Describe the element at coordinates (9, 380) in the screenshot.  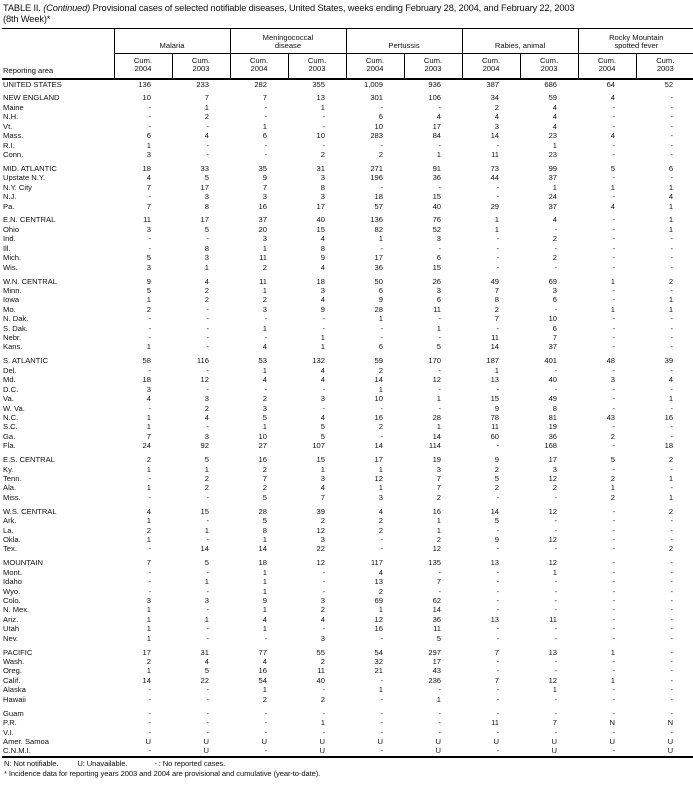
I see `reporting-area-cell: Md.` at that location.